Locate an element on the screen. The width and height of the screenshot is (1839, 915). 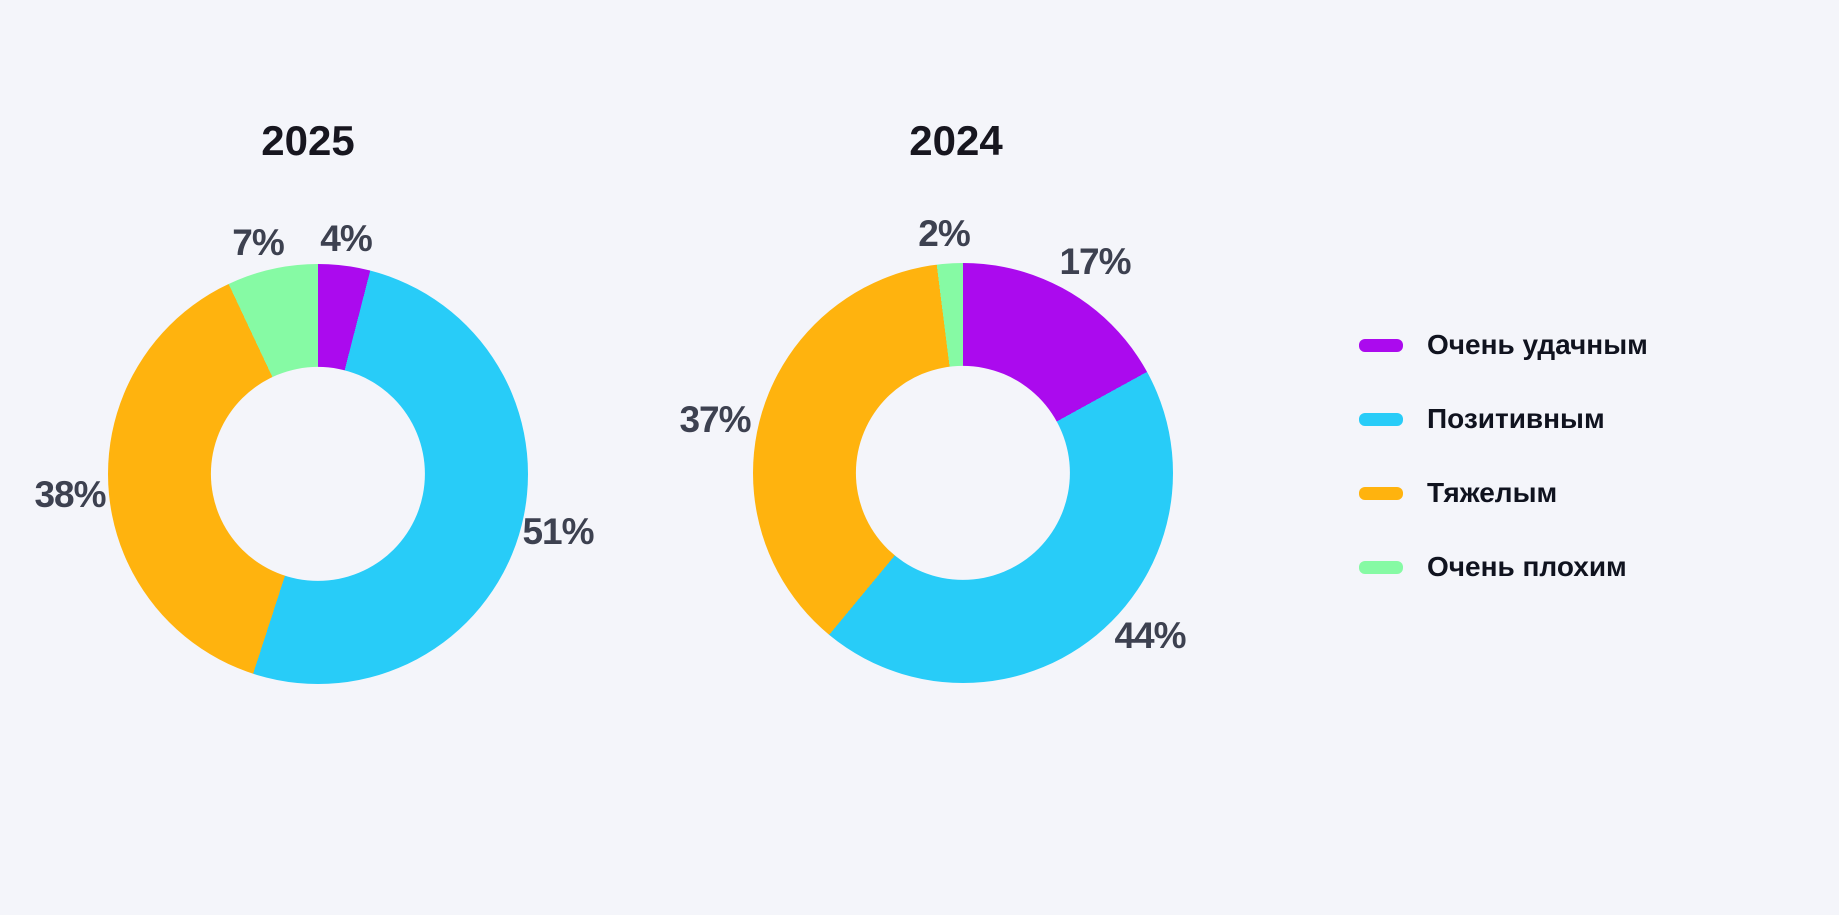
legend-item-positive: Позитивным is located at coordinates (1503, 418).